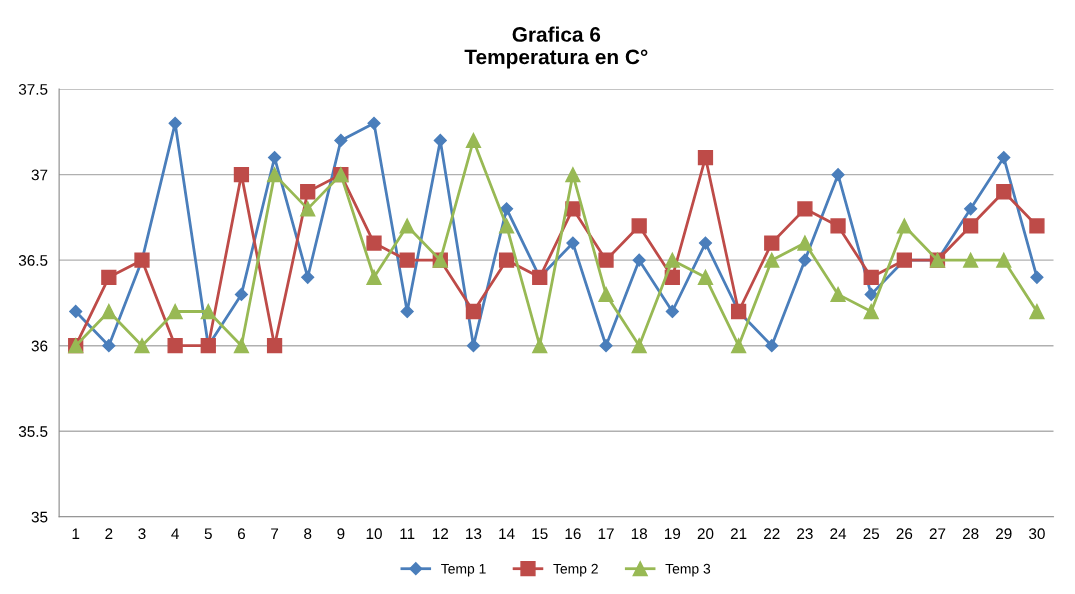 The width and height of the screenshot is (1075, 594). Describe the element at coordinates (937, 533) in the screenshot. I see `x-tick-label: 27` at that location.